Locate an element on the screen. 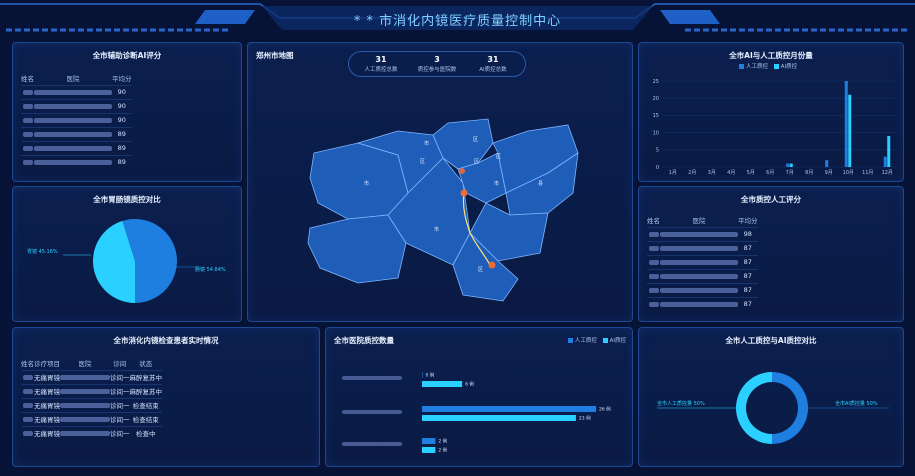 This screenshot has width=915, height=476. score-cell: 98 is located at coordinates (748, 233).